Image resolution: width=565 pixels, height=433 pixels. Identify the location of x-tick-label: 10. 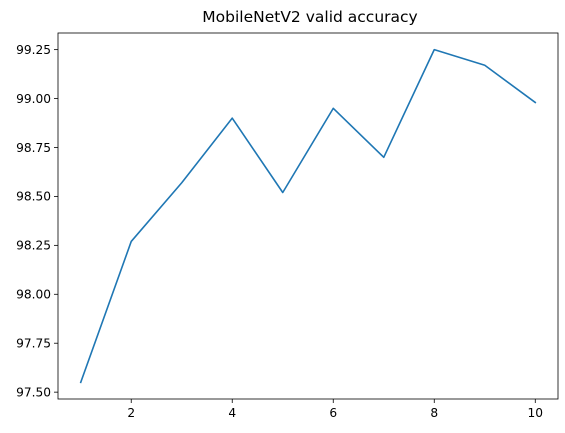
(536, 413).